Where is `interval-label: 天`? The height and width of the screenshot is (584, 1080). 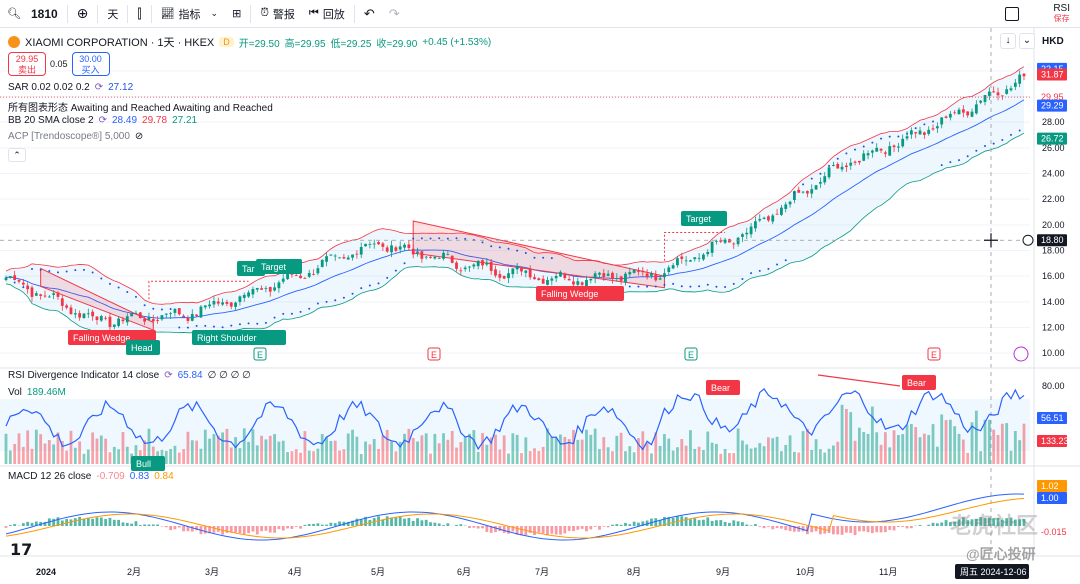
interval-label: 天 is located at coordinates (113, 14).